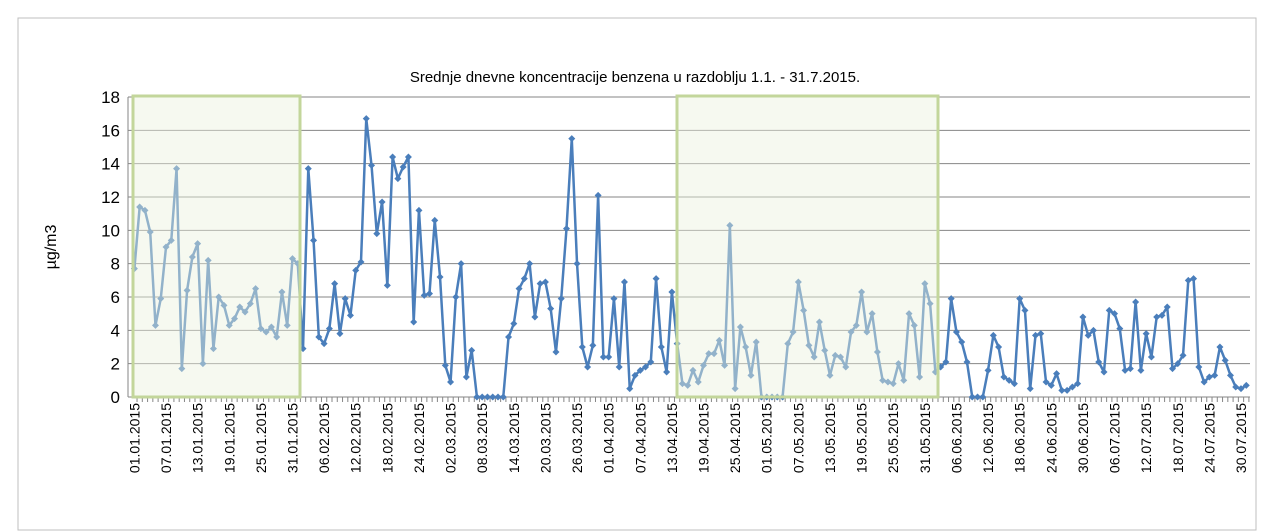 The image size is (1273, 531). I want to click on x-tick-label: 31.01.2015, so click(292, 438).